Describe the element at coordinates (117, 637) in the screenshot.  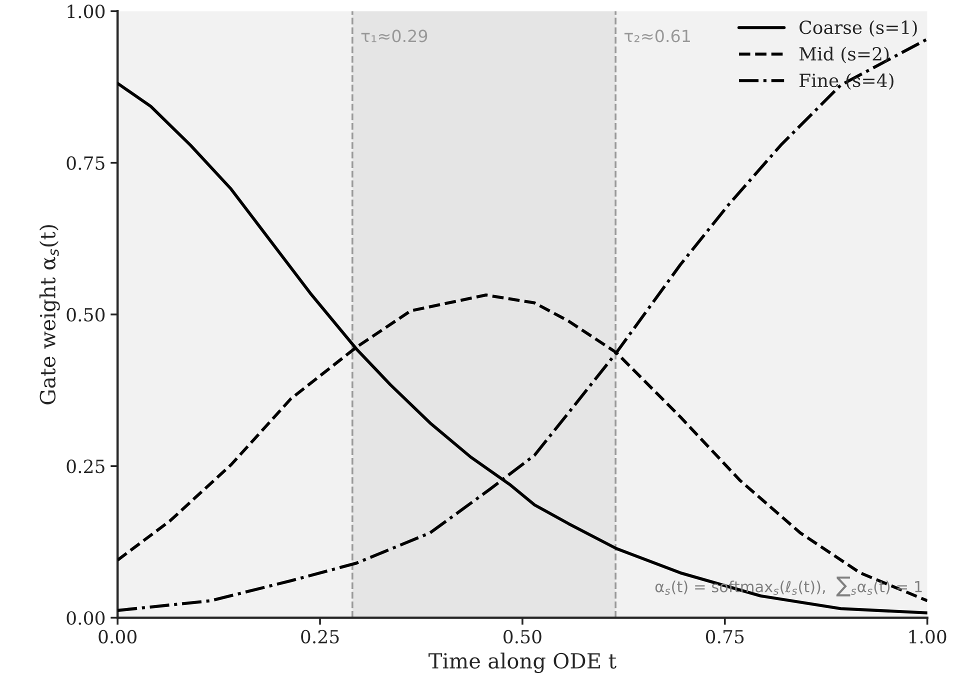
I see `x-tick-label: 0.00` at that location.